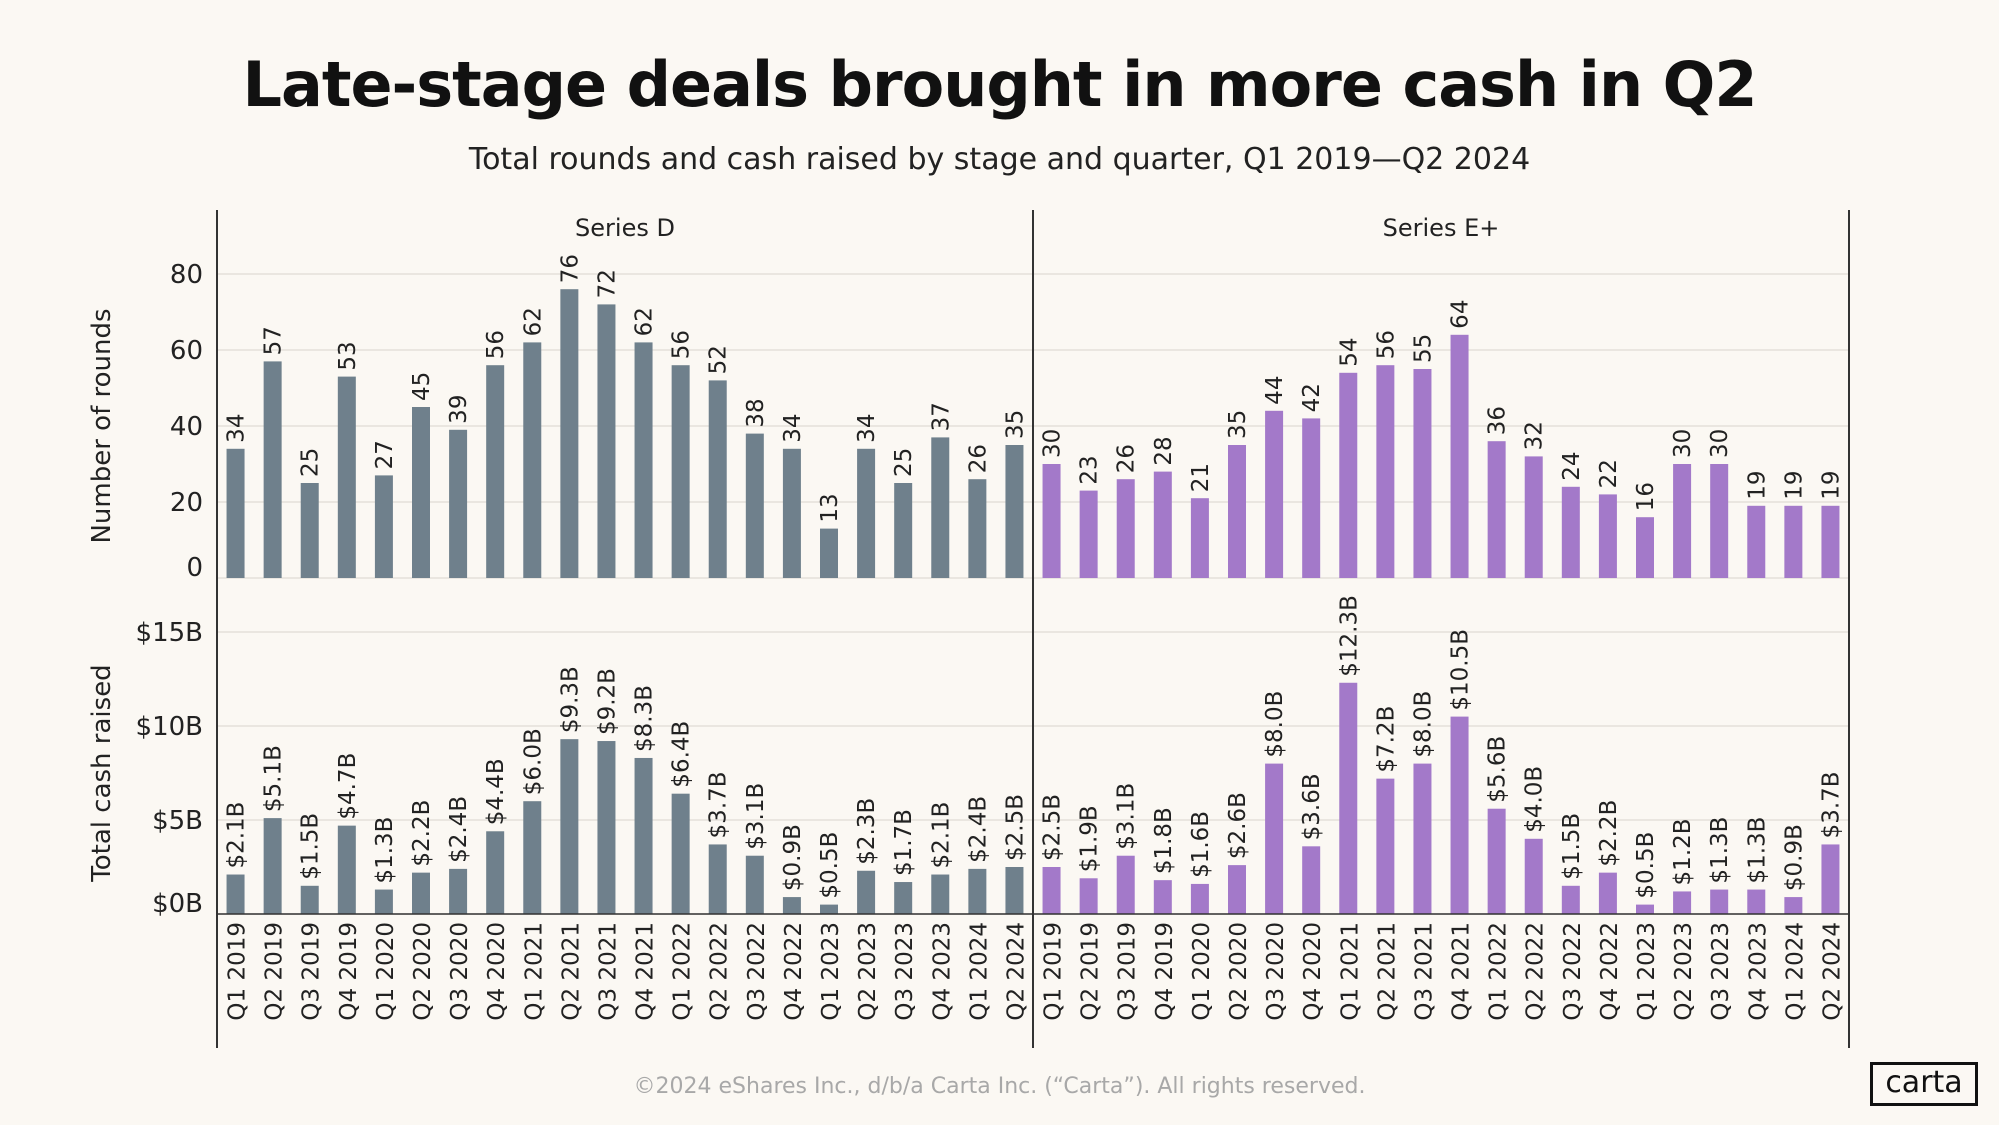 This screenshot has width=1999, height=1125. I want to click on data-label: 13, so click(830, 507).